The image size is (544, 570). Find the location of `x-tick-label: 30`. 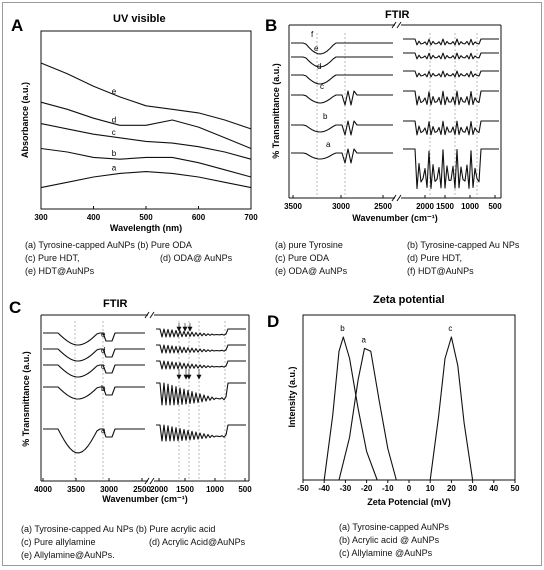

x-tick-label: 30 is located at coordinates (472, 488).